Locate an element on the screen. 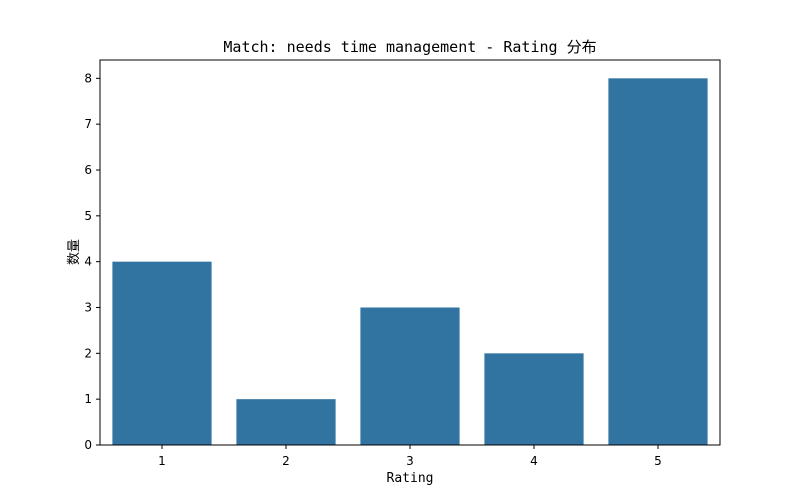 The height and width of the screenshot is (500, 800). x-tick-label-2: 2 is located at coordinates (286, 461).